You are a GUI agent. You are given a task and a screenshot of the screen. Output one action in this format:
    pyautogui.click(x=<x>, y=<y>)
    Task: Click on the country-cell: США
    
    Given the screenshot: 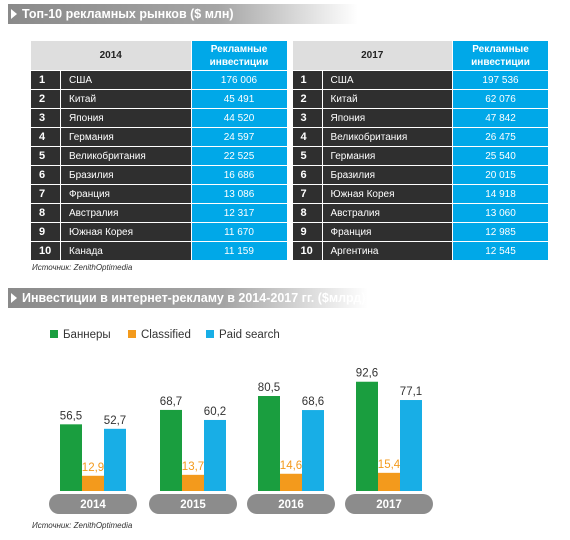 What is the action you would take?
    pyautogui.click(x=387, y=80)
    